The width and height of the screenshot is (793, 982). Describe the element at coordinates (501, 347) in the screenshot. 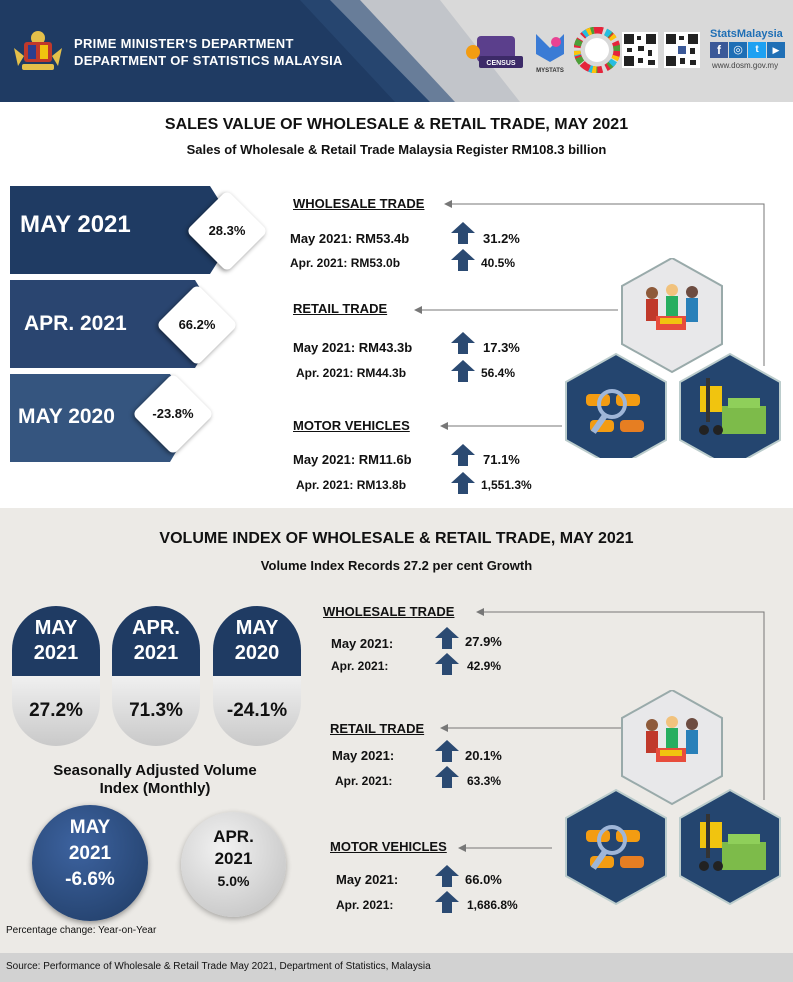

I see `pct-change: 17.3%` at that location.